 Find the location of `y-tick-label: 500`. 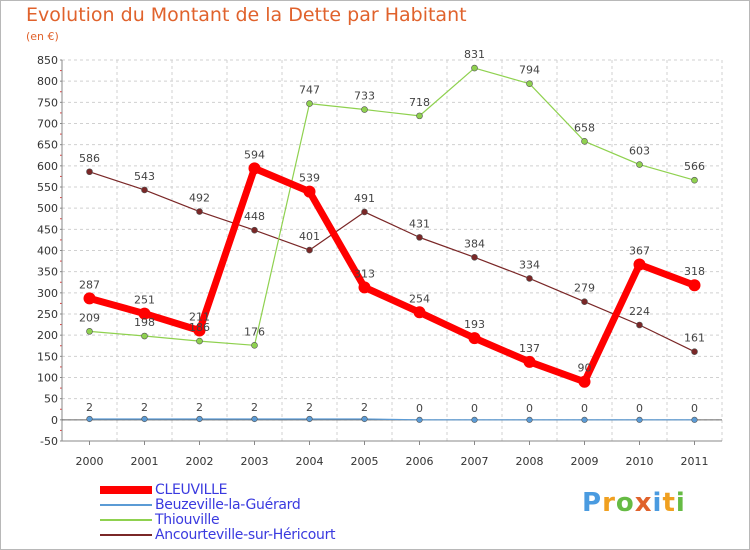

y-tick-label: 500 is located at coordinates (47, 208).